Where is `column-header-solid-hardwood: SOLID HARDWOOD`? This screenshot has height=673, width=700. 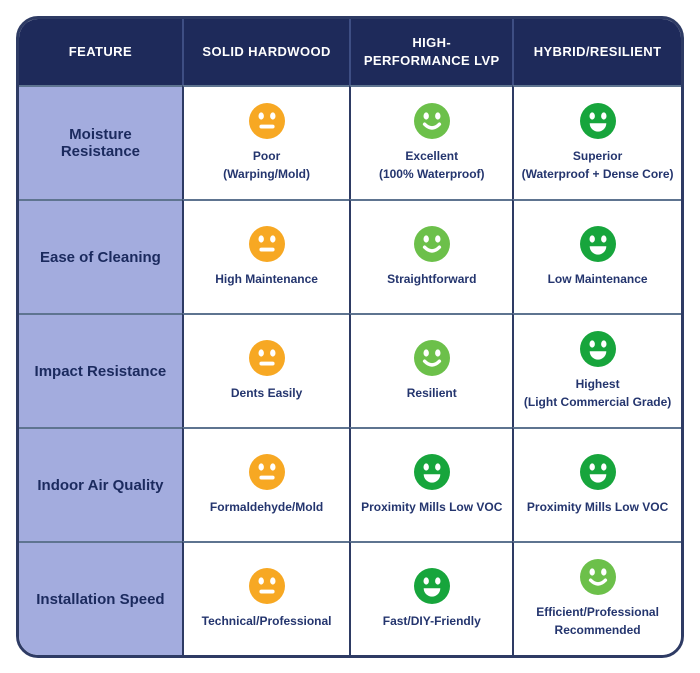
column-header-solid-hardwood: SOLID HARDWOOD is located at coordinates (265, 52).